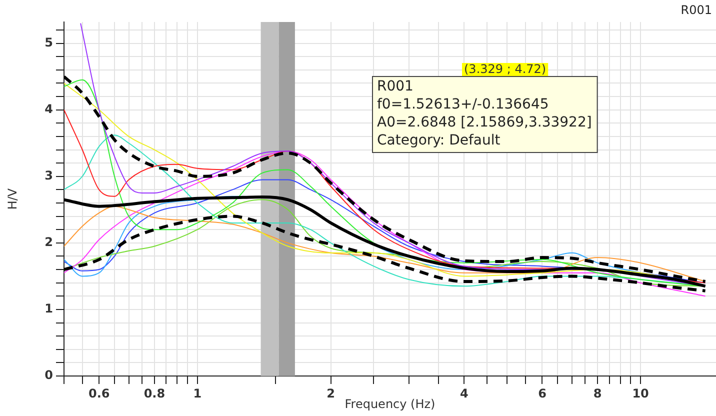 This screenshot has height=416, width=716. I want to click on annotation: R001, so click(395, 86).